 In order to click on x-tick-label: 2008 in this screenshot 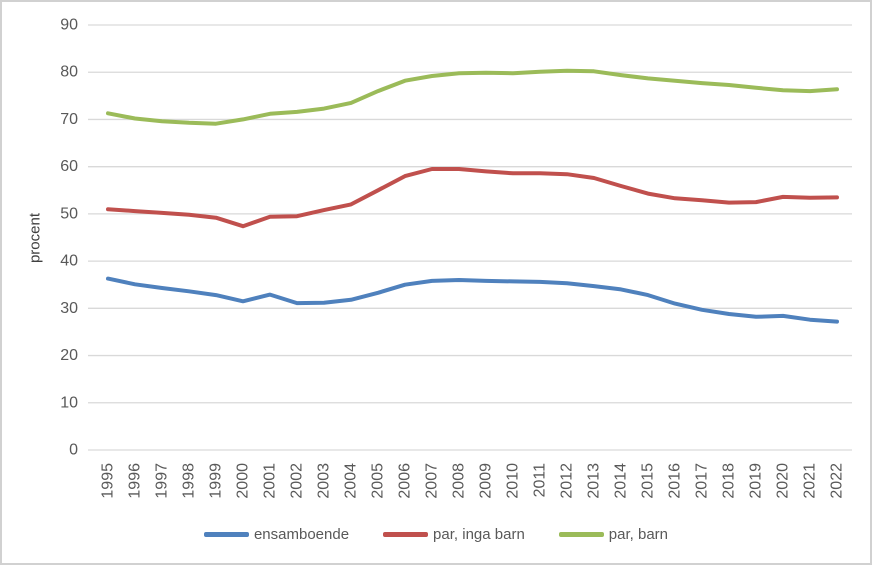, I will do `click(459, 481)`.